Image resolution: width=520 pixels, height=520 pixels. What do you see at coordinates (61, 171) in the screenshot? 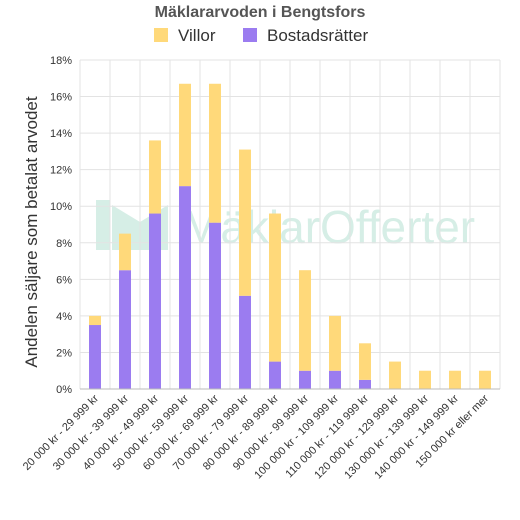
I see `y-tick-label: 12%` at bounding box center [61, 171].